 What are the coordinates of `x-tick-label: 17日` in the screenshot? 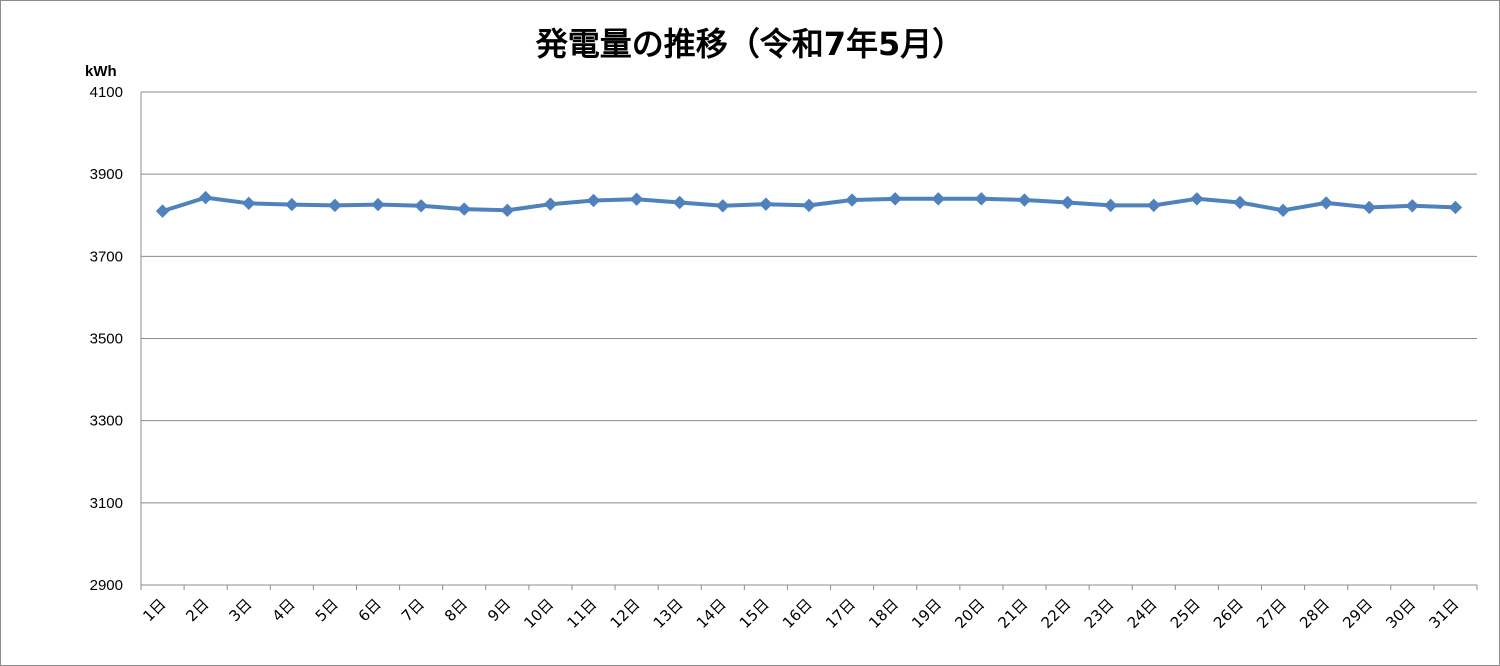 It's located at (840, 613).